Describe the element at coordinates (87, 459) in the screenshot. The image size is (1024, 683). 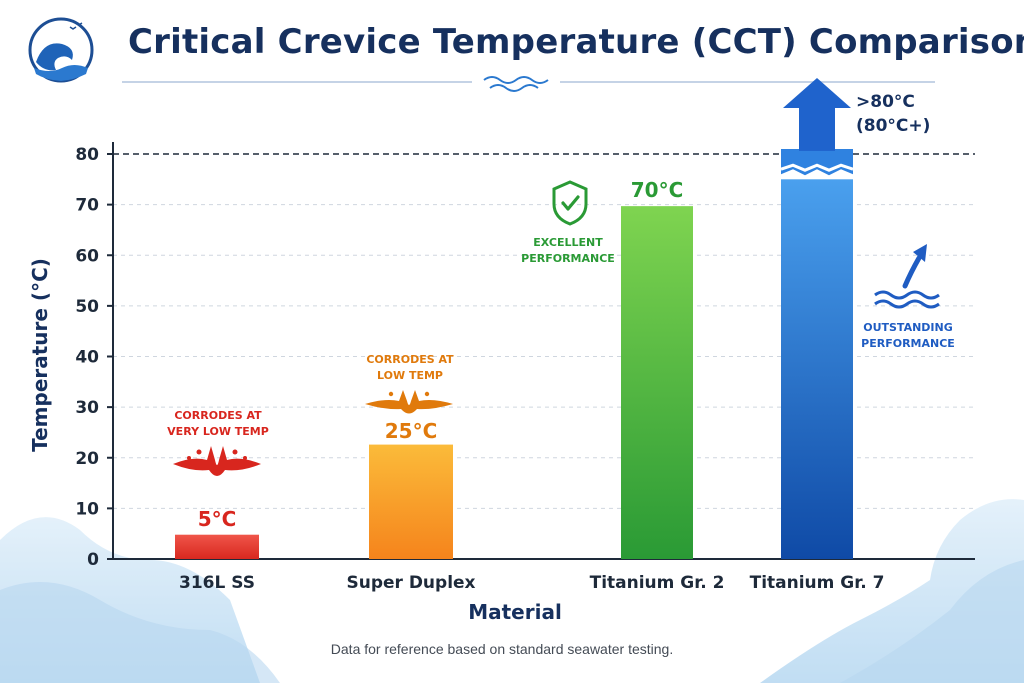
I see `y-tick-label: 20` at that location.